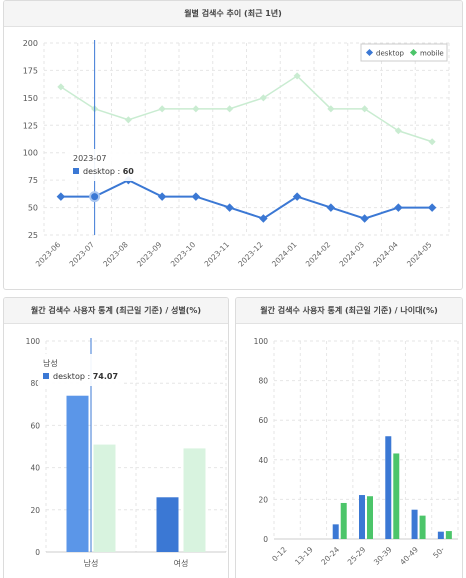  What do you see at coordinates (48, 254) in the screenshot?
I see `x-tick-label: 2023-06` at bounding box center [48, 254].